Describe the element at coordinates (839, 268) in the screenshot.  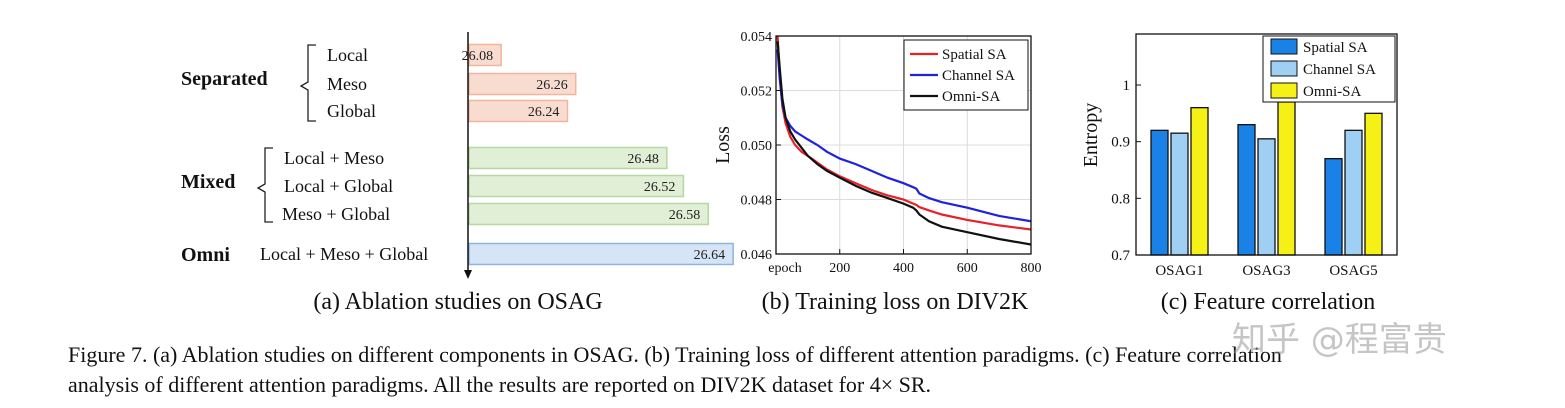
I see `x-tick-label: 200` at that location.